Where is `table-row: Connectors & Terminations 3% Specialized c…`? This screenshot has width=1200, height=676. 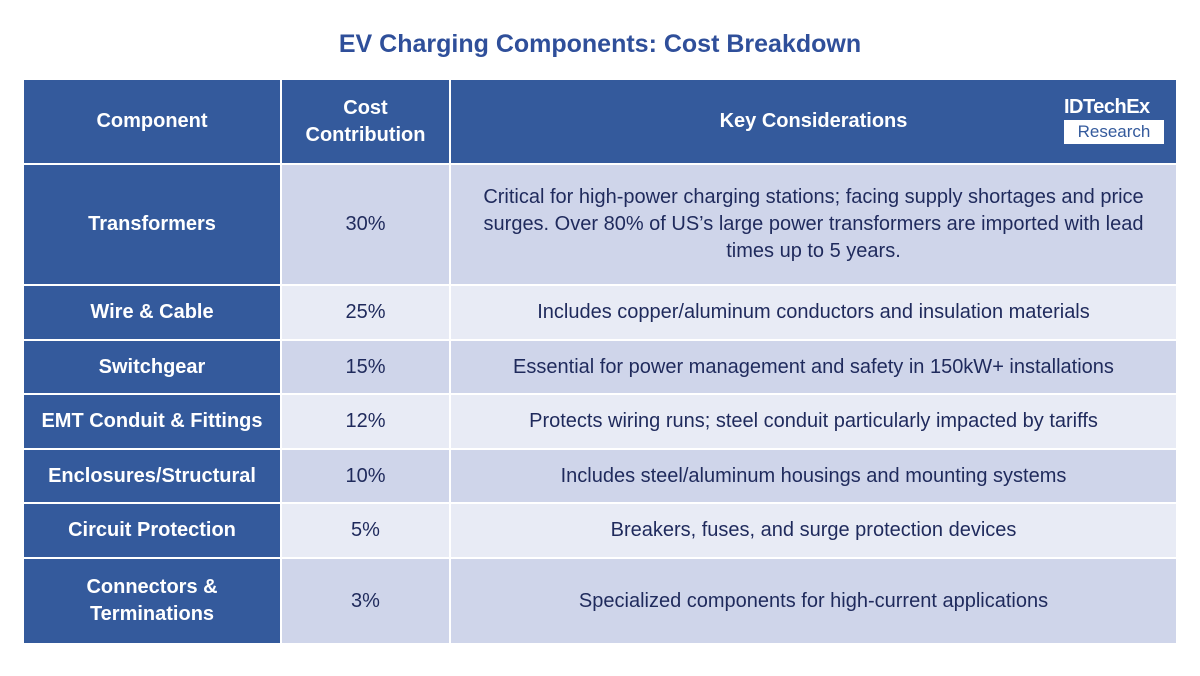
table-row: Connectors & Terminations 3% Specialized c… is located at coordinates (600, 601).